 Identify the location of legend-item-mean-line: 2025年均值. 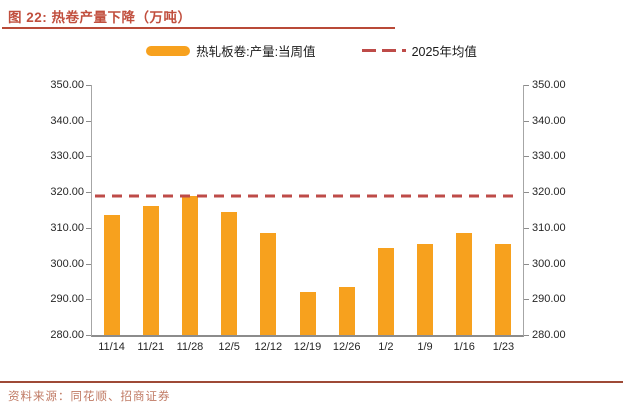
(419, 50).